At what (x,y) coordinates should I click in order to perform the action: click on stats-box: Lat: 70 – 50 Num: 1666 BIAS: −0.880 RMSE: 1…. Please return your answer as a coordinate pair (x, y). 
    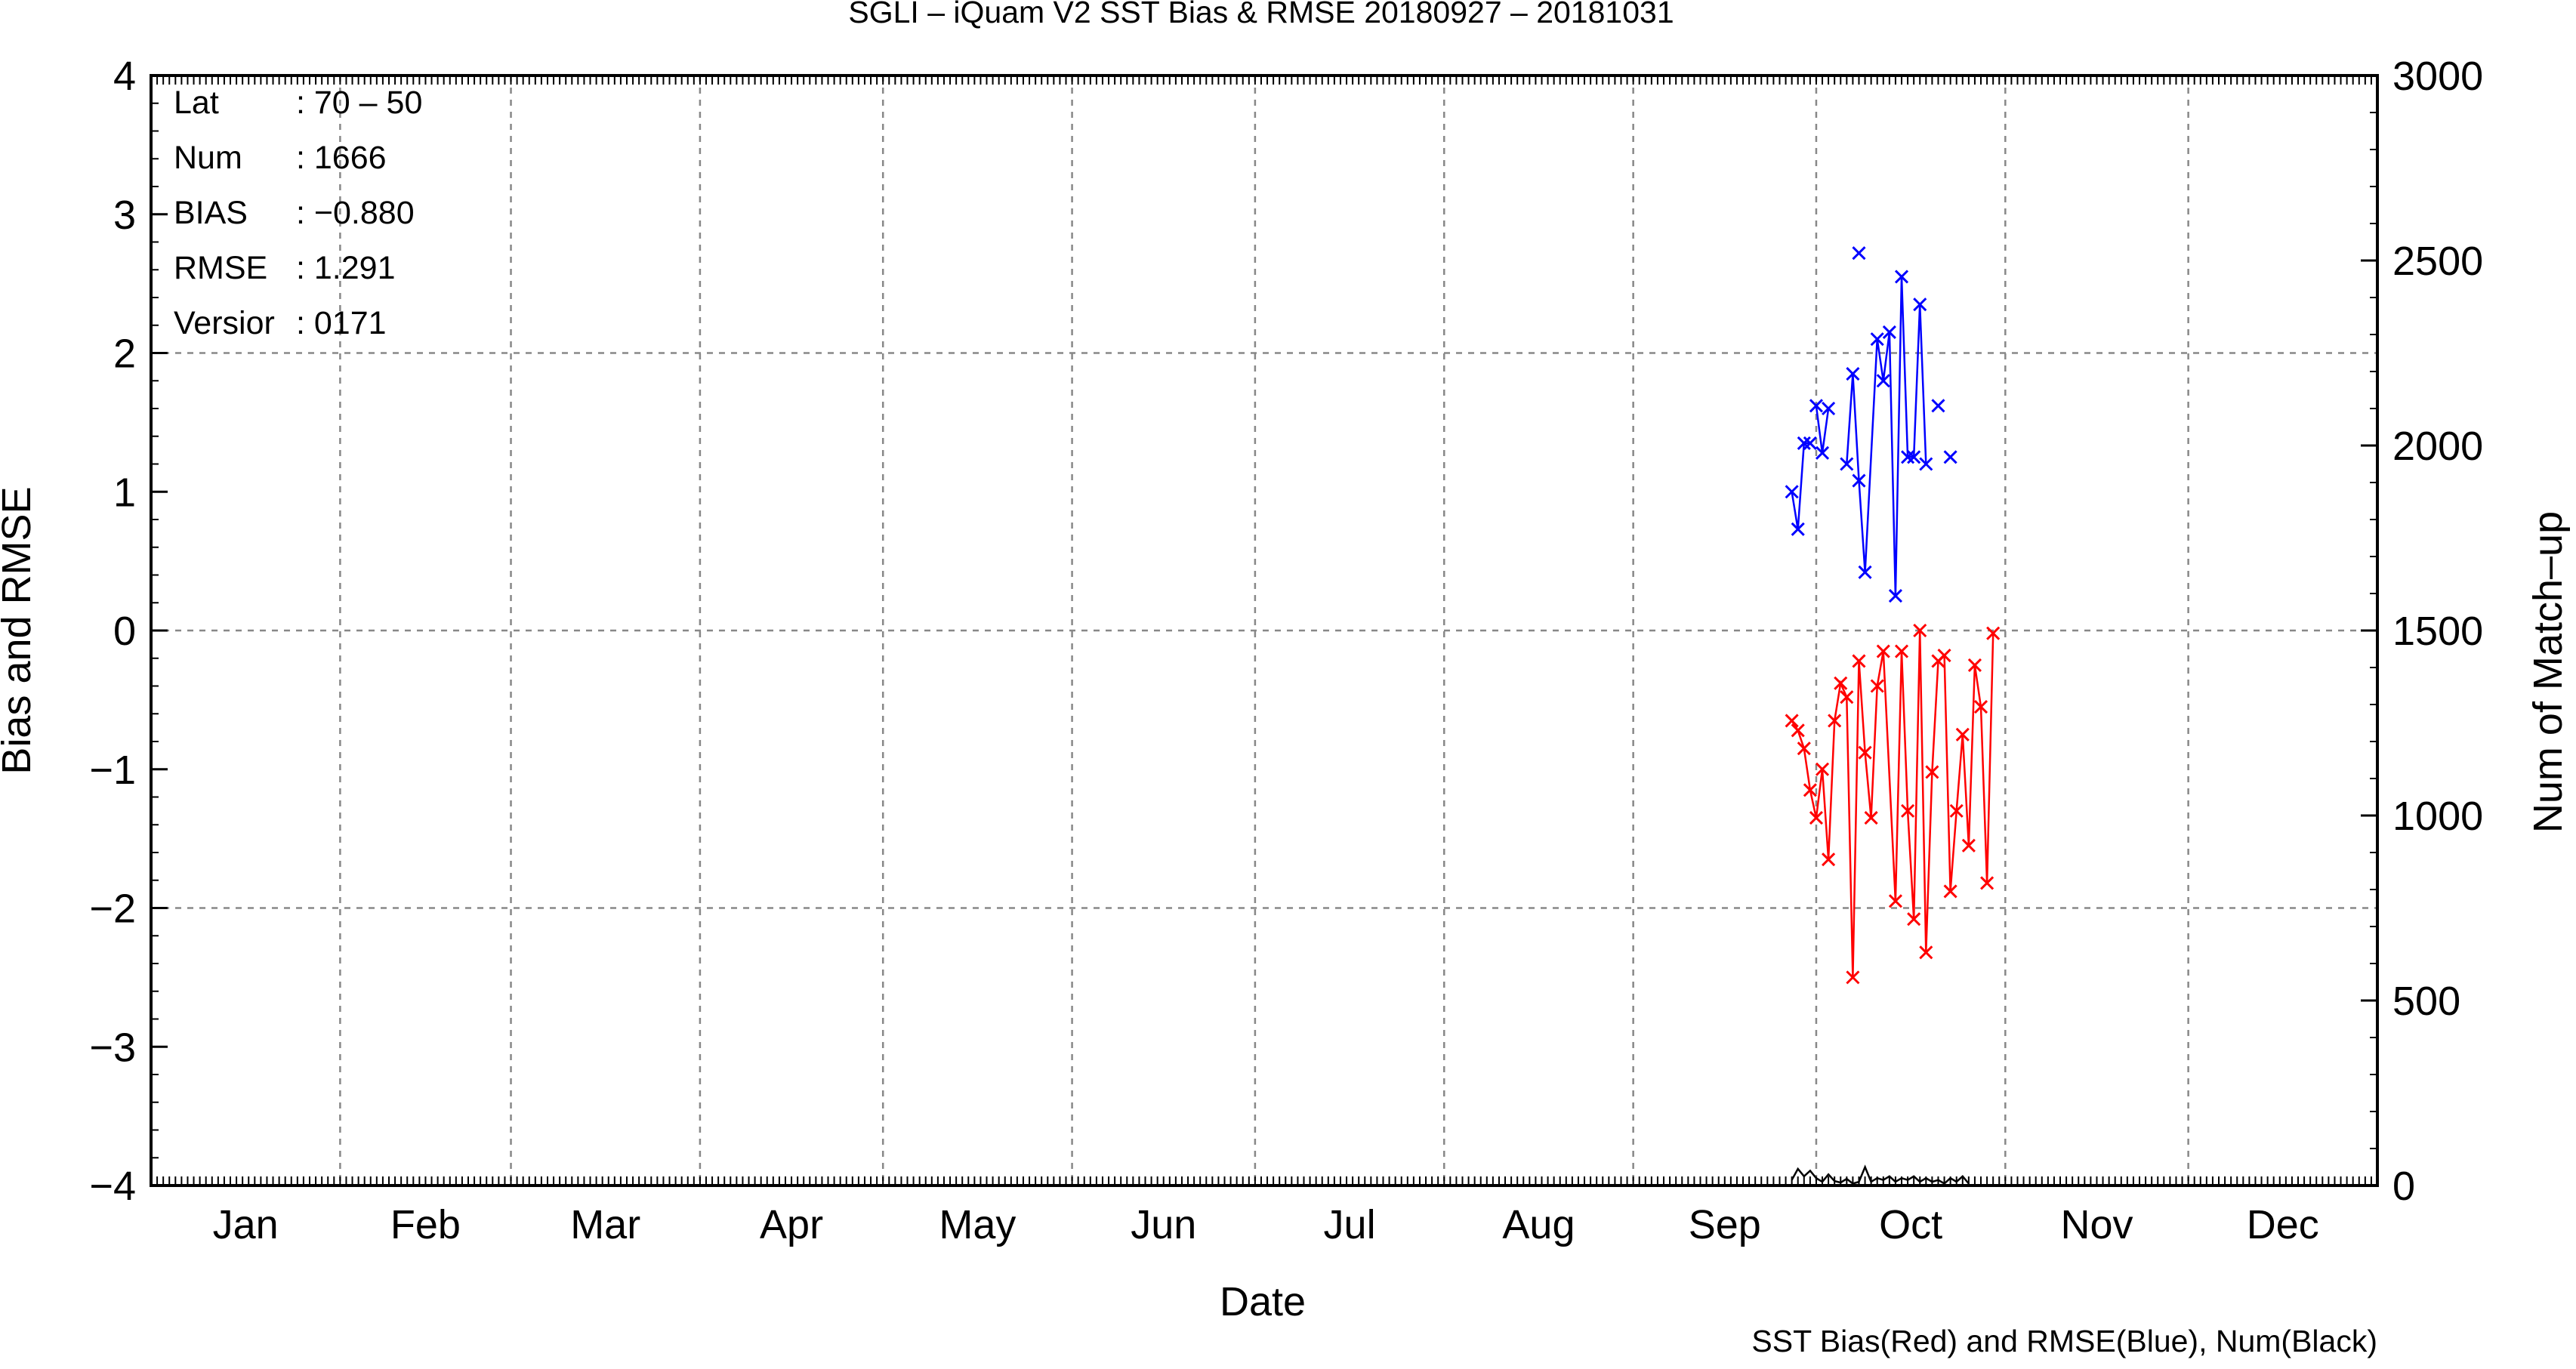
    Looking at the image, I should click on (298, 213).